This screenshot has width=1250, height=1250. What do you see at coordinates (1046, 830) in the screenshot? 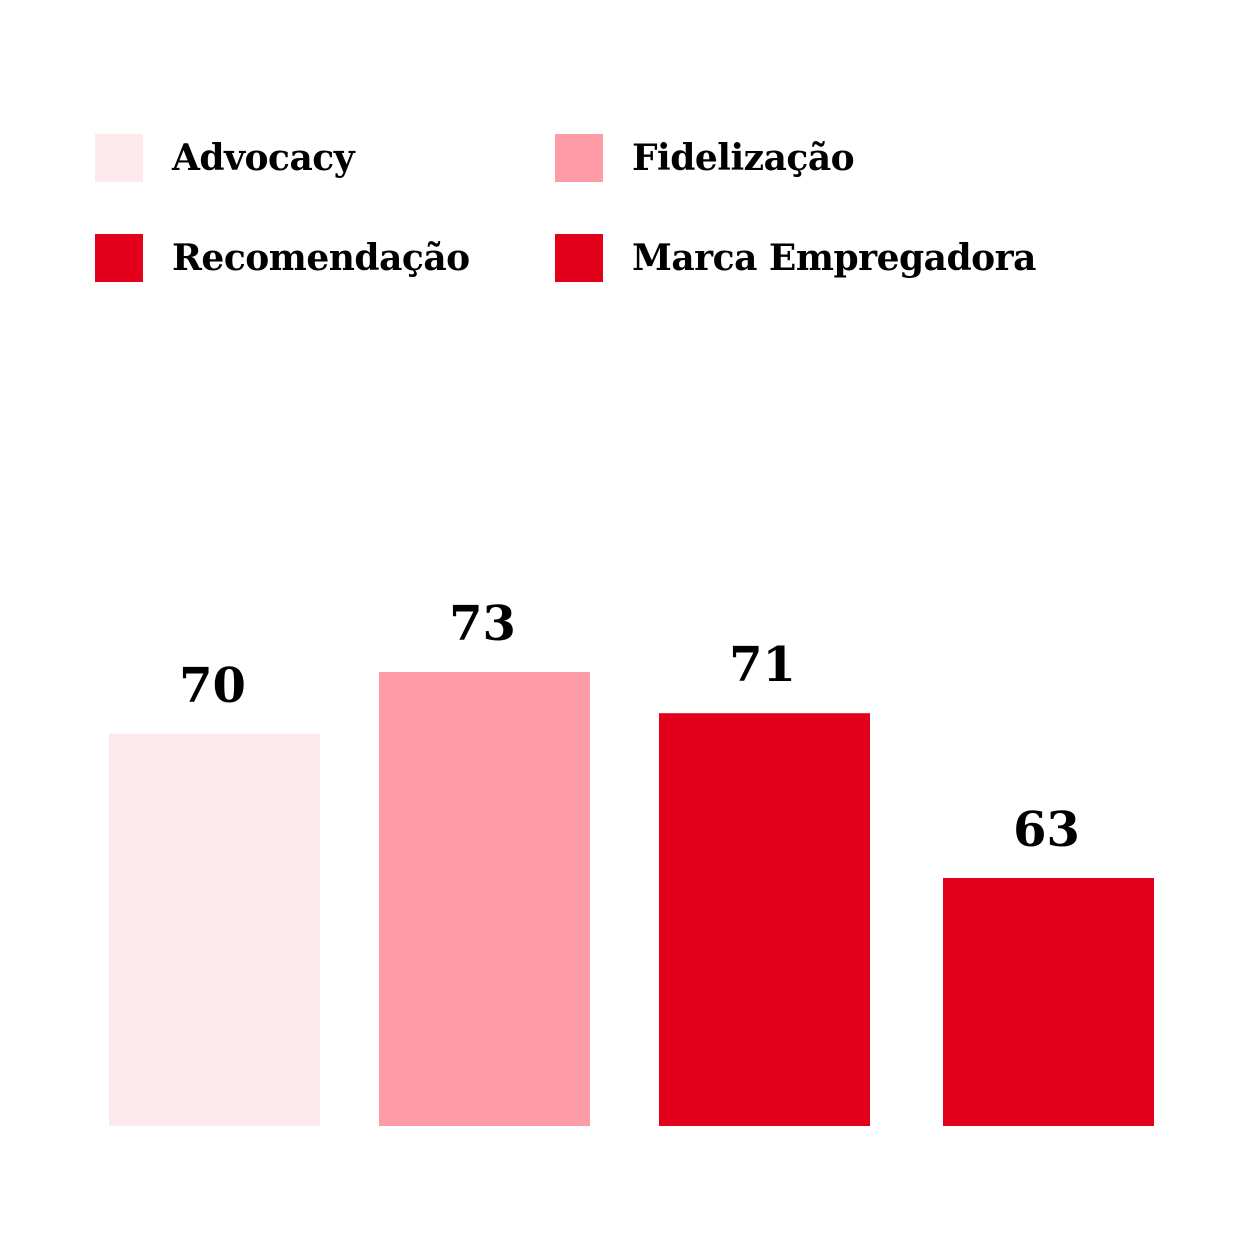
I see `value-label-marca-empregadora: 63` at bounding box center [1046, 830].